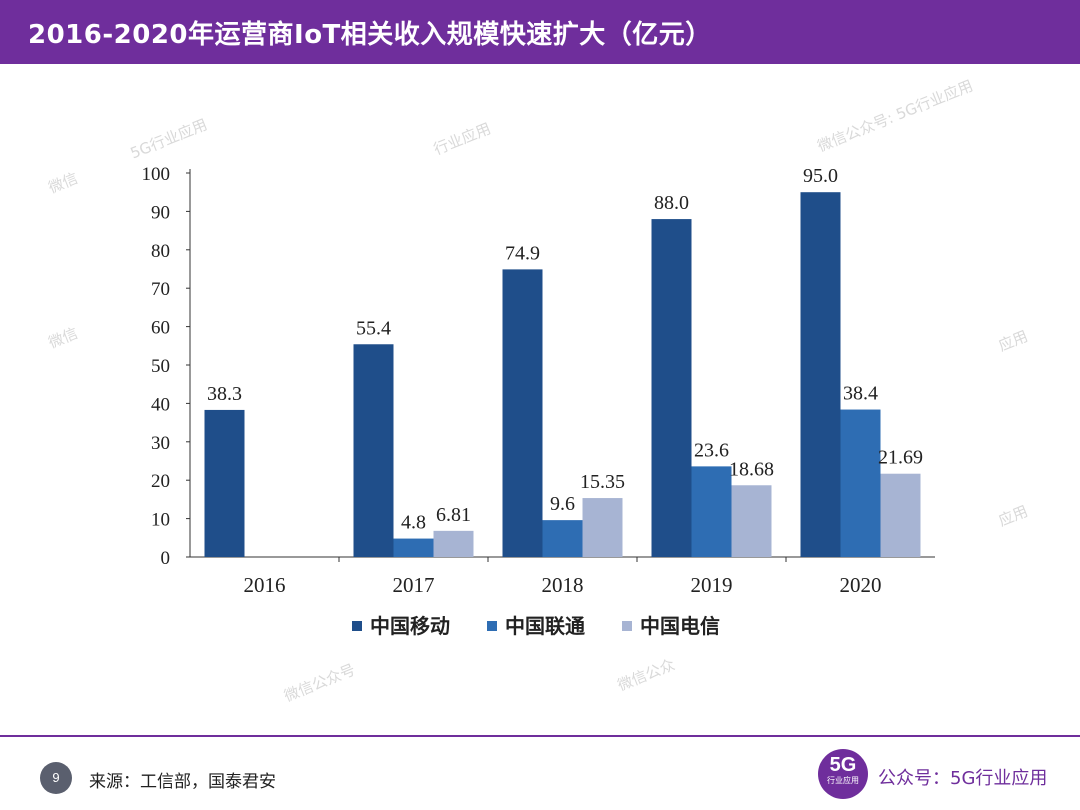 The width and height of the screenshot is (1080, 810). I want to click on page-title: 2016-2020年运营商IoT相关收入规模快速扩大（亿元）, so click(370, 35).